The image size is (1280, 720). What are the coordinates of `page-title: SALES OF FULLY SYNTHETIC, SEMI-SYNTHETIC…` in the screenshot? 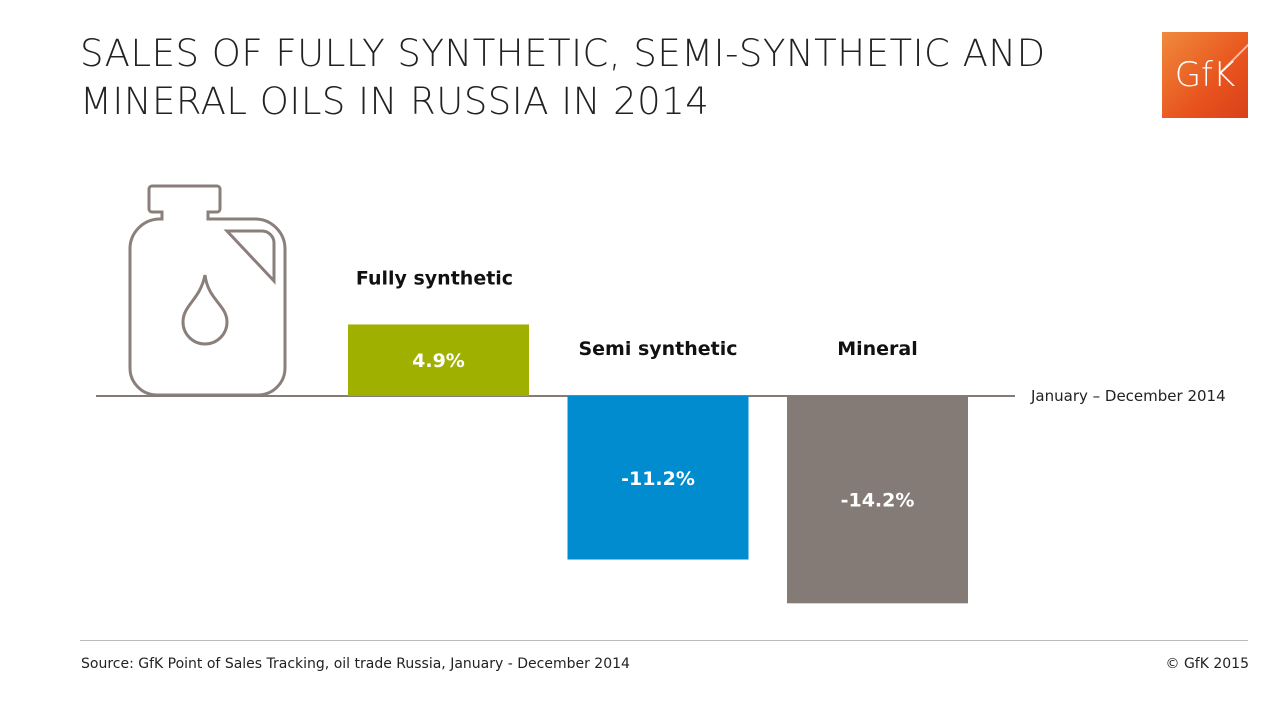 It's located at (580, 78).